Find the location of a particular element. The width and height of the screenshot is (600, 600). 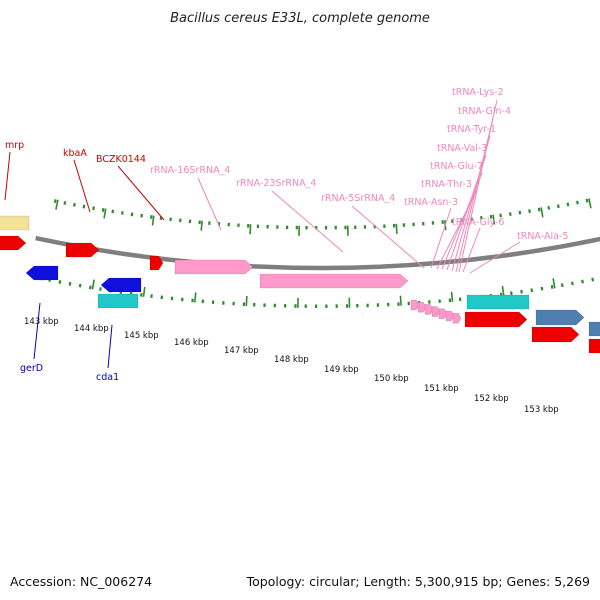

kbp-label: 146 kbp is located at coordinates (191, 343).